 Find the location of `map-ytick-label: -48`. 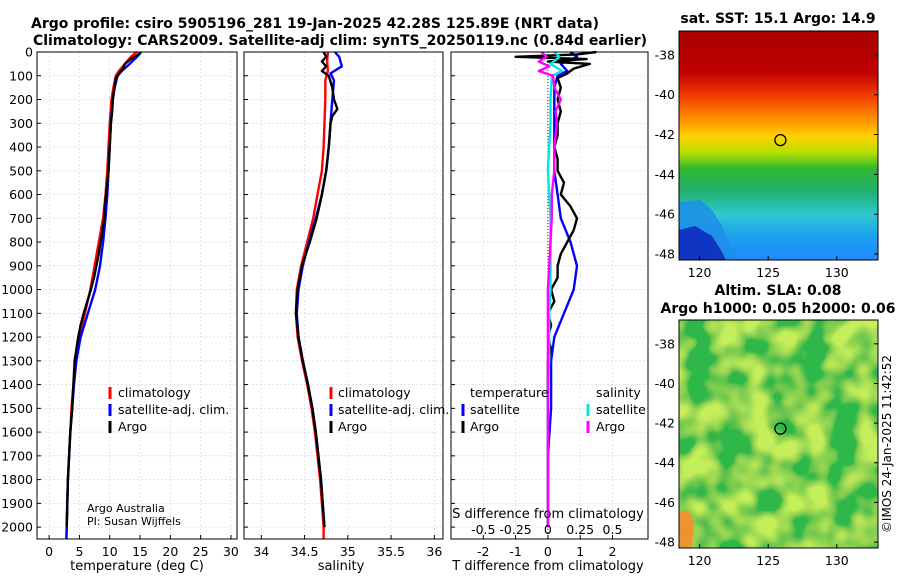

map-ytick-label: -48 is located at coordinates (665, 542).